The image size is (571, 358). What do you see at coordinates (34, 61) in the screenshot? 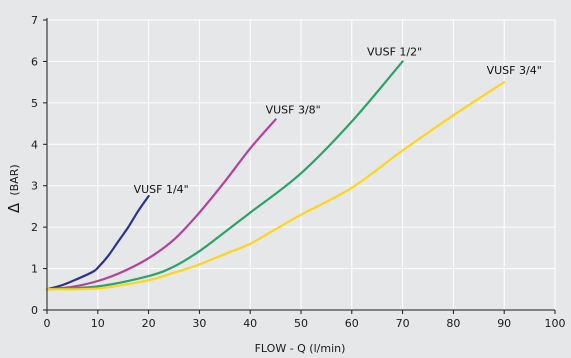
I see `y-tick-label: 6` at bounding box center [34, 61].